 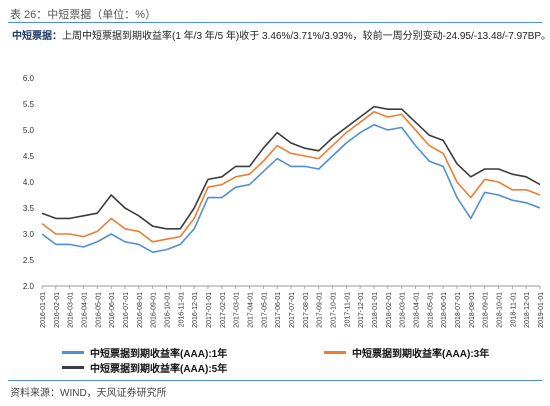 What do you see at coordinates (251, 310) in the screenshot?
I see `x-tick-label: 2017-04-01` at bounding box center [251, 310].